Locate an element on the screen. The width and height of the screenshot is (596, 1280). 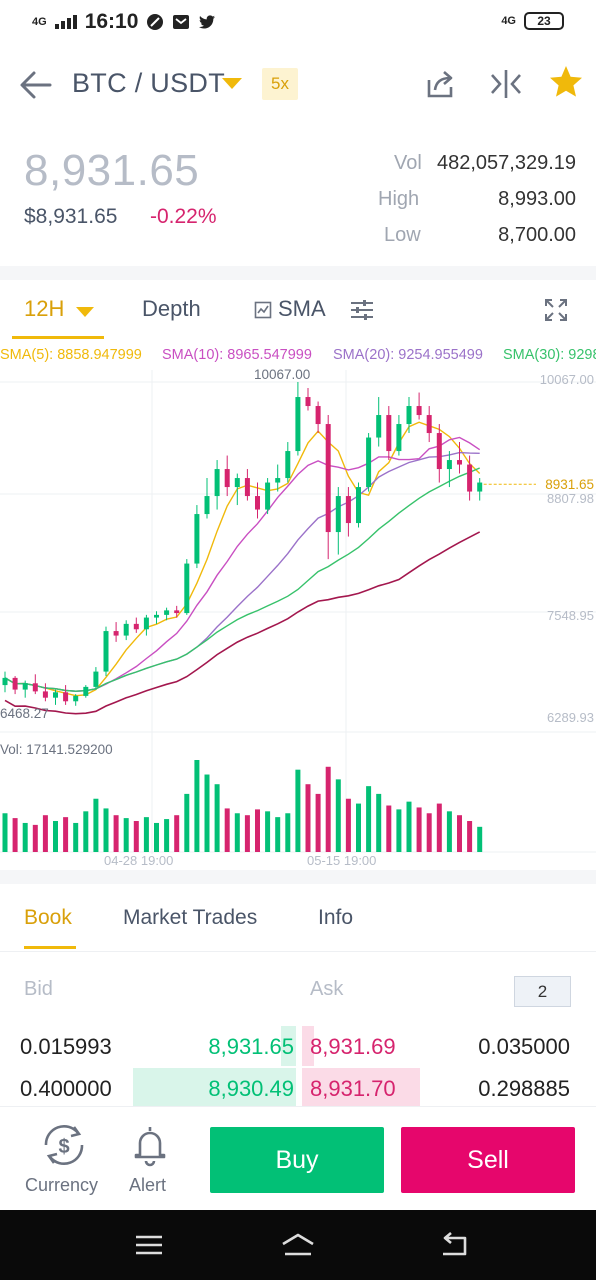
leverage-badge: 5x is located at coordinates (280, 84).